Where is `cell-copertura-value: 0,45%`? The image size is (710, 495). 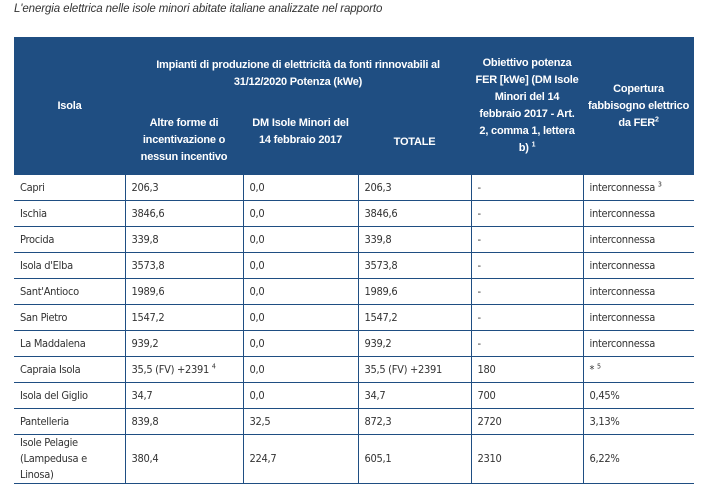 cell-copertura-value: 0,45% is located at coordinates (604, 395).